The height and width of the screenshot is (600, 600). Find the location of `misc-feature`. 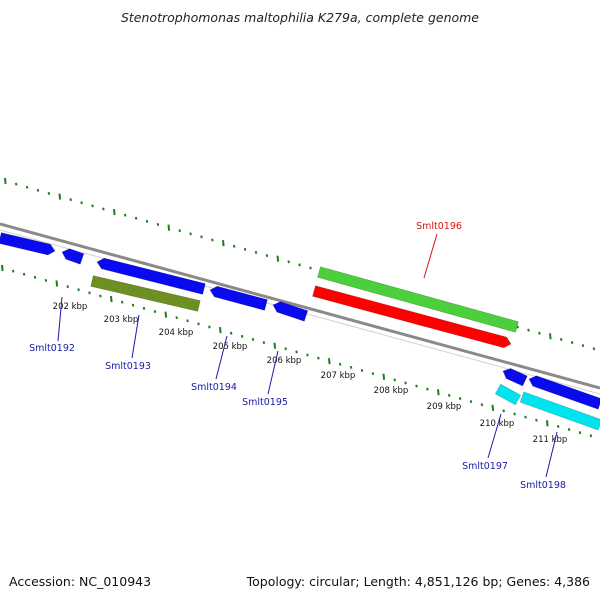

misc-feature is located at coordinates (145, 293).